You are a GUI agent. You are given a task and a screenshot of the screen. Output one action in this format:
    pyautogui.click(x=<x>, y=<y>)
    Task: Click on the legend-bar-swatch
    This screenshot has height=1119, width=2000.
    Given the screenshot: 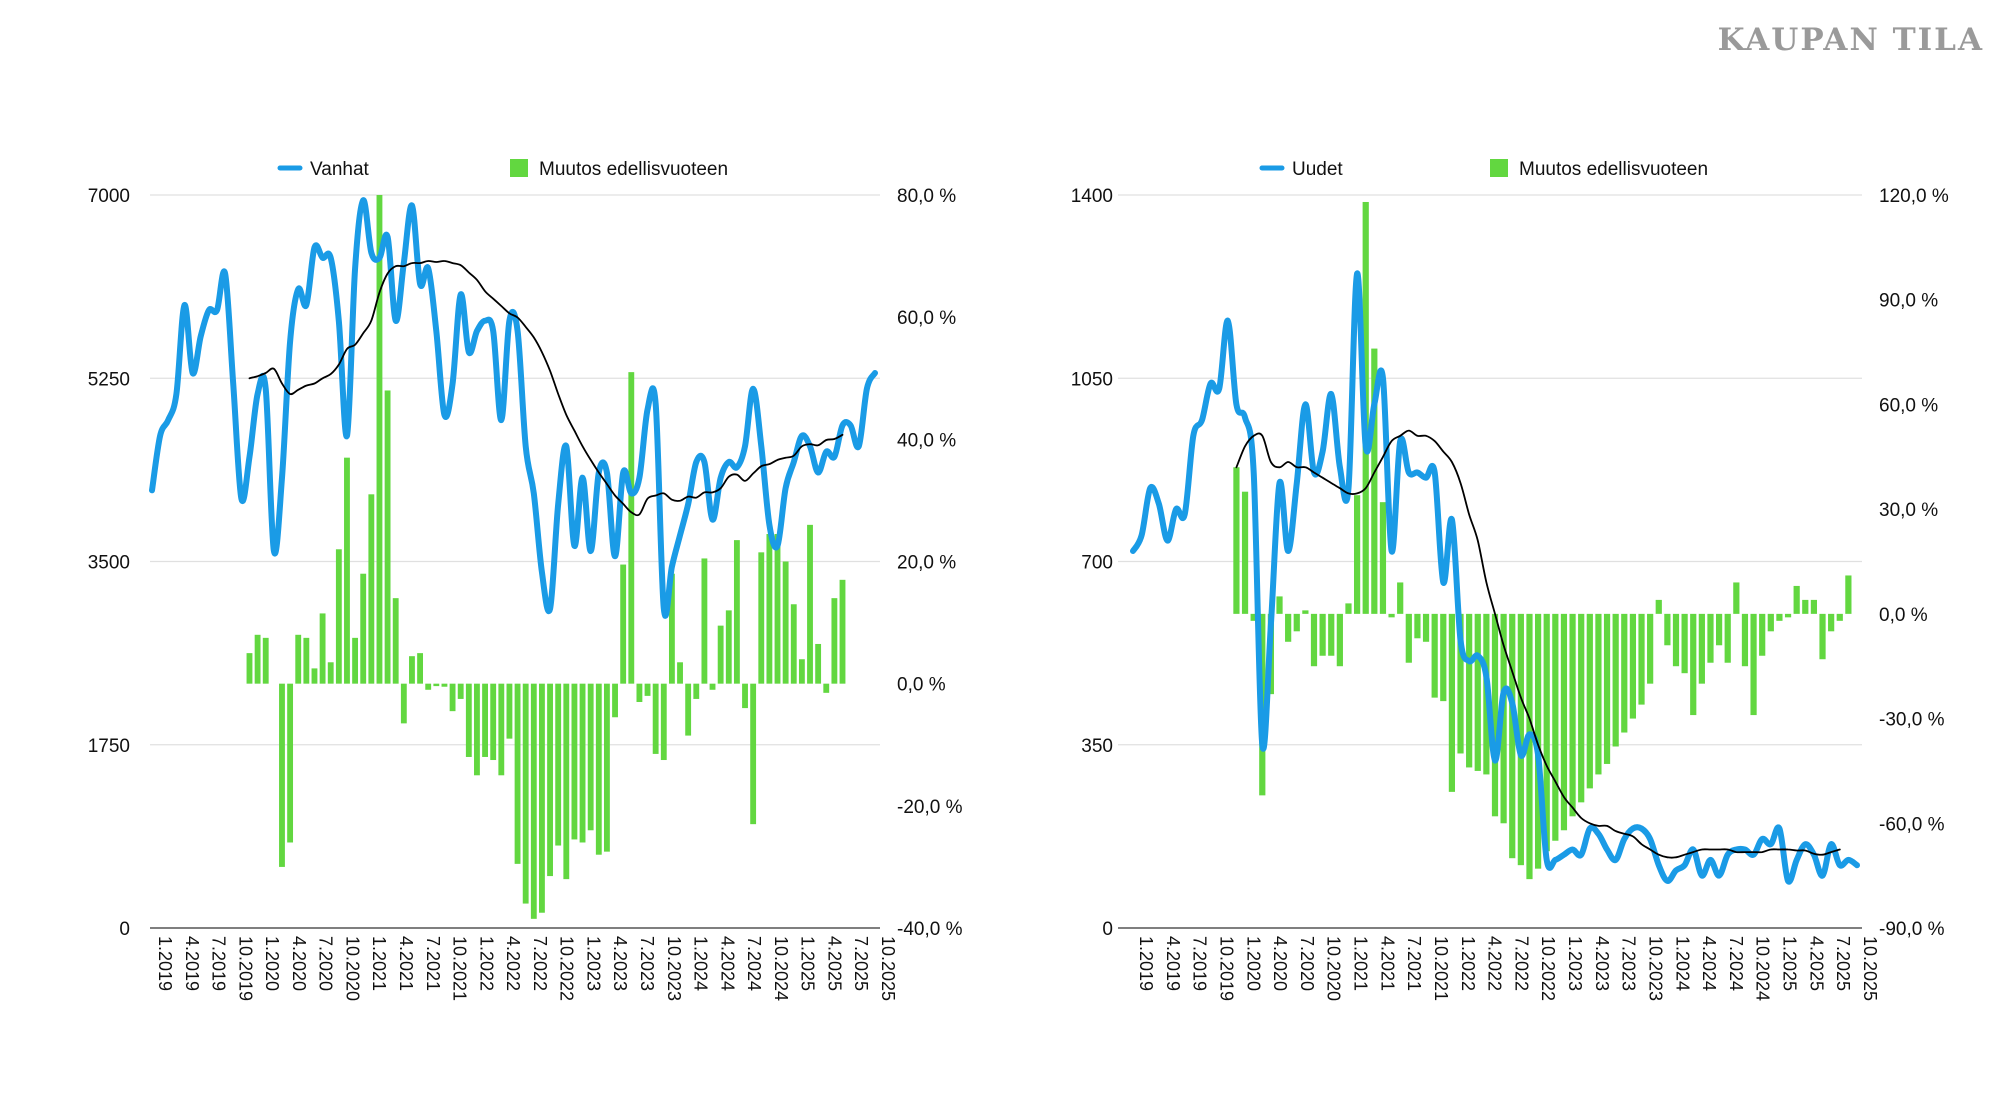 What is the action you would take?
    pyautogui.click(x=1499, y=168)
    